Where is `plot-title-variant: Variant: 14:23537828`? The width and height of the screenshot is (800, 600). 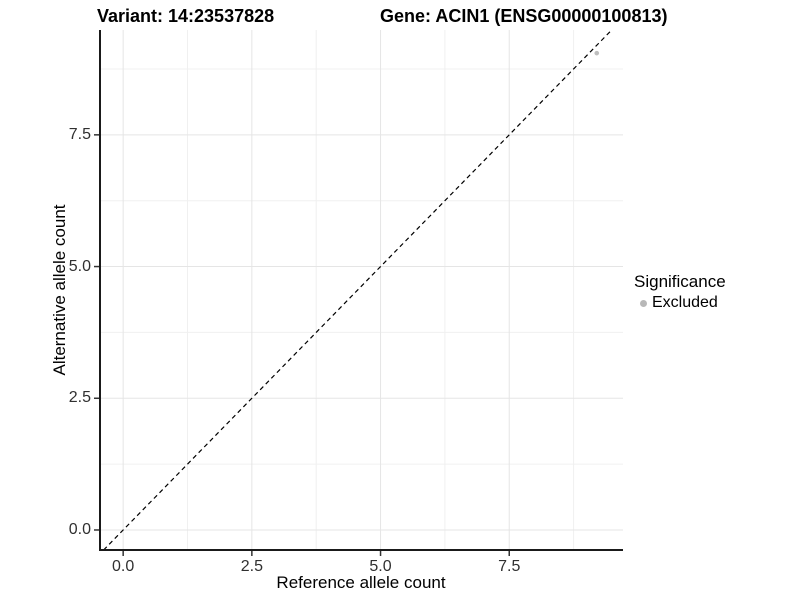 plot-title-variant: Variant: 14:23537828 is located at coordinates (186, 16).